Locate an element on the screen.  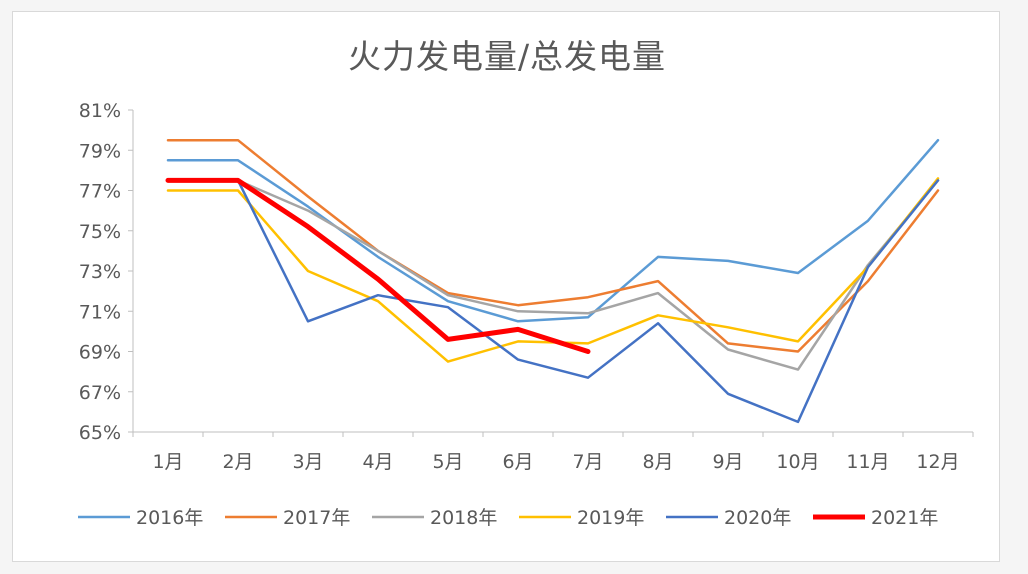
y-tick-label: 73% is located at coordinates (100, 272).